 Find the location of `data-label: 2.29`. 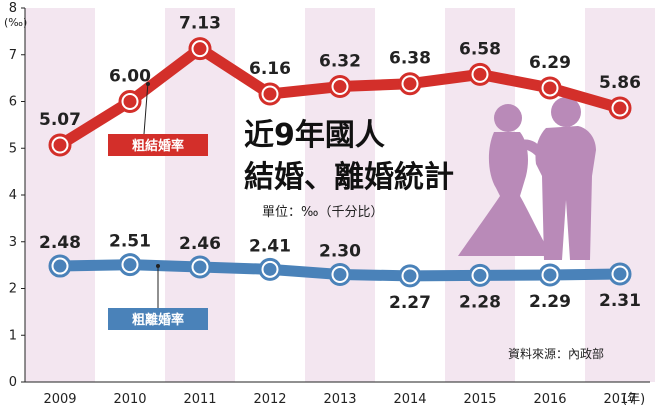

data-label: 2.29 is located at coordinates (550, 302).